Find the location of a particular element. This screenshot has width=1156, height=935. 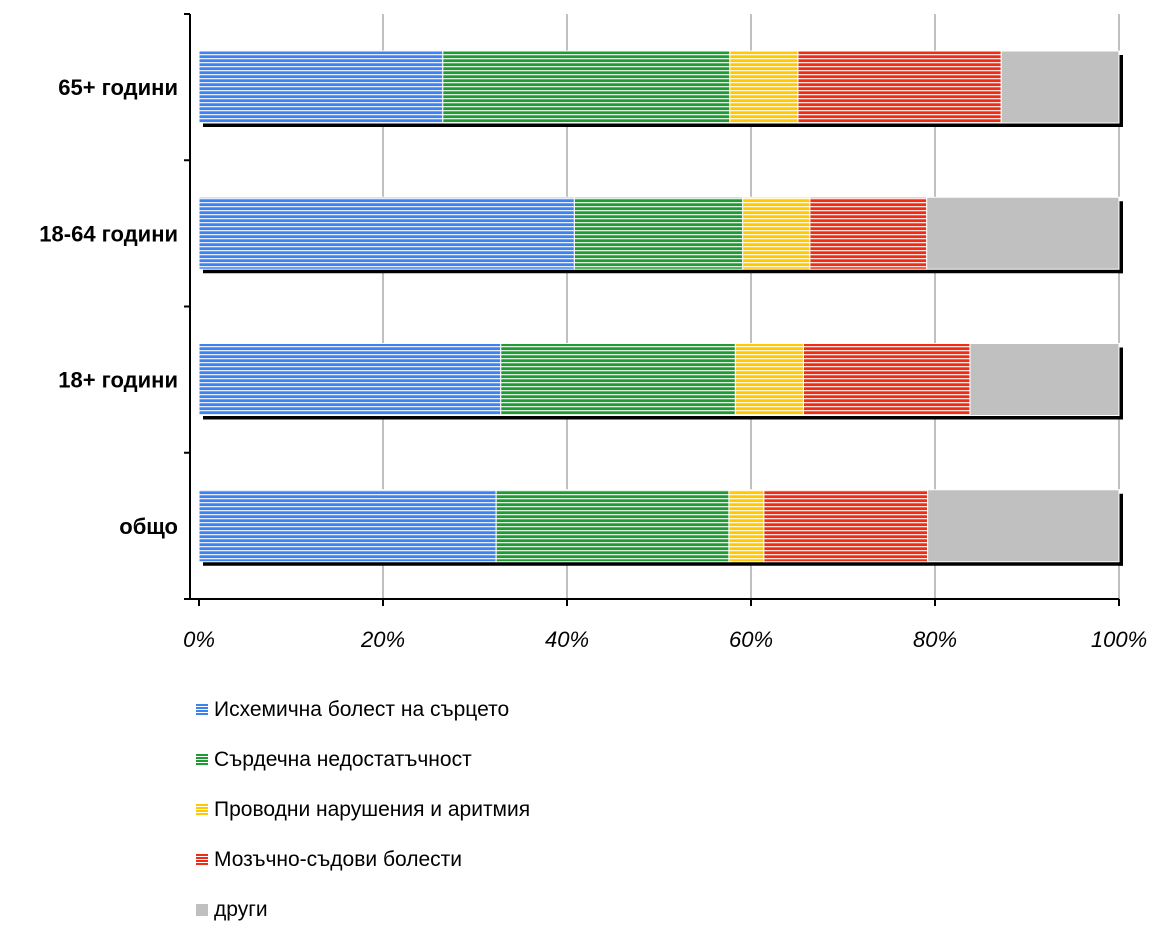

legend-item: Проводни нарушения и аритмия is located at coordinates (363, 810).